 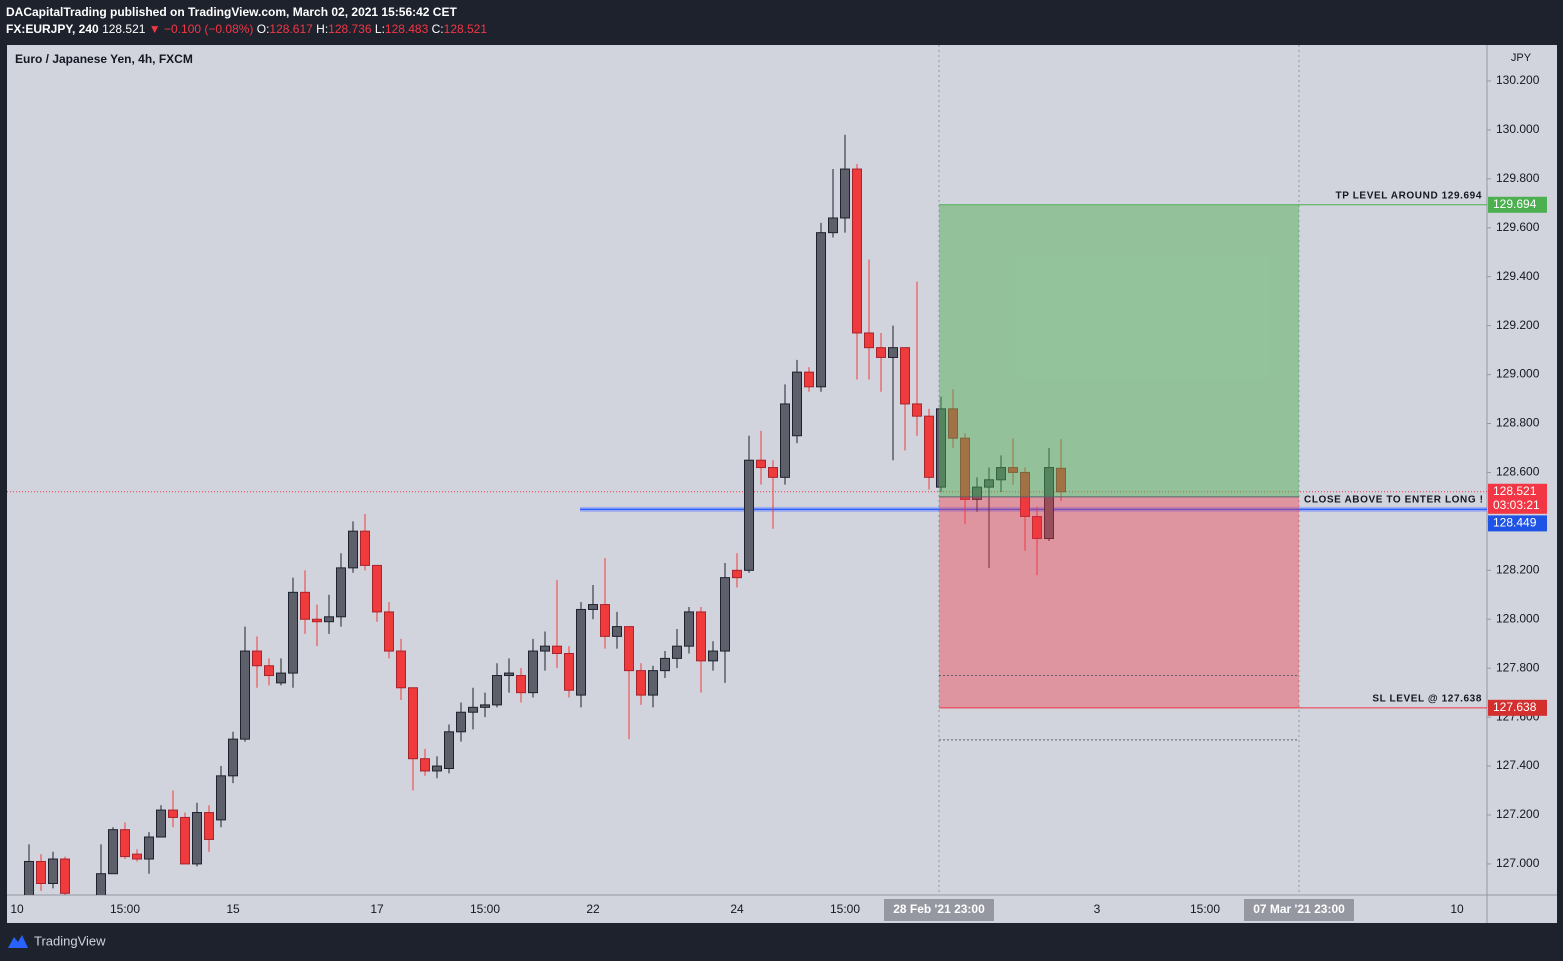 I want to click on change: ▼ −0.100 (−0.08%), so click(x=201, y=29).